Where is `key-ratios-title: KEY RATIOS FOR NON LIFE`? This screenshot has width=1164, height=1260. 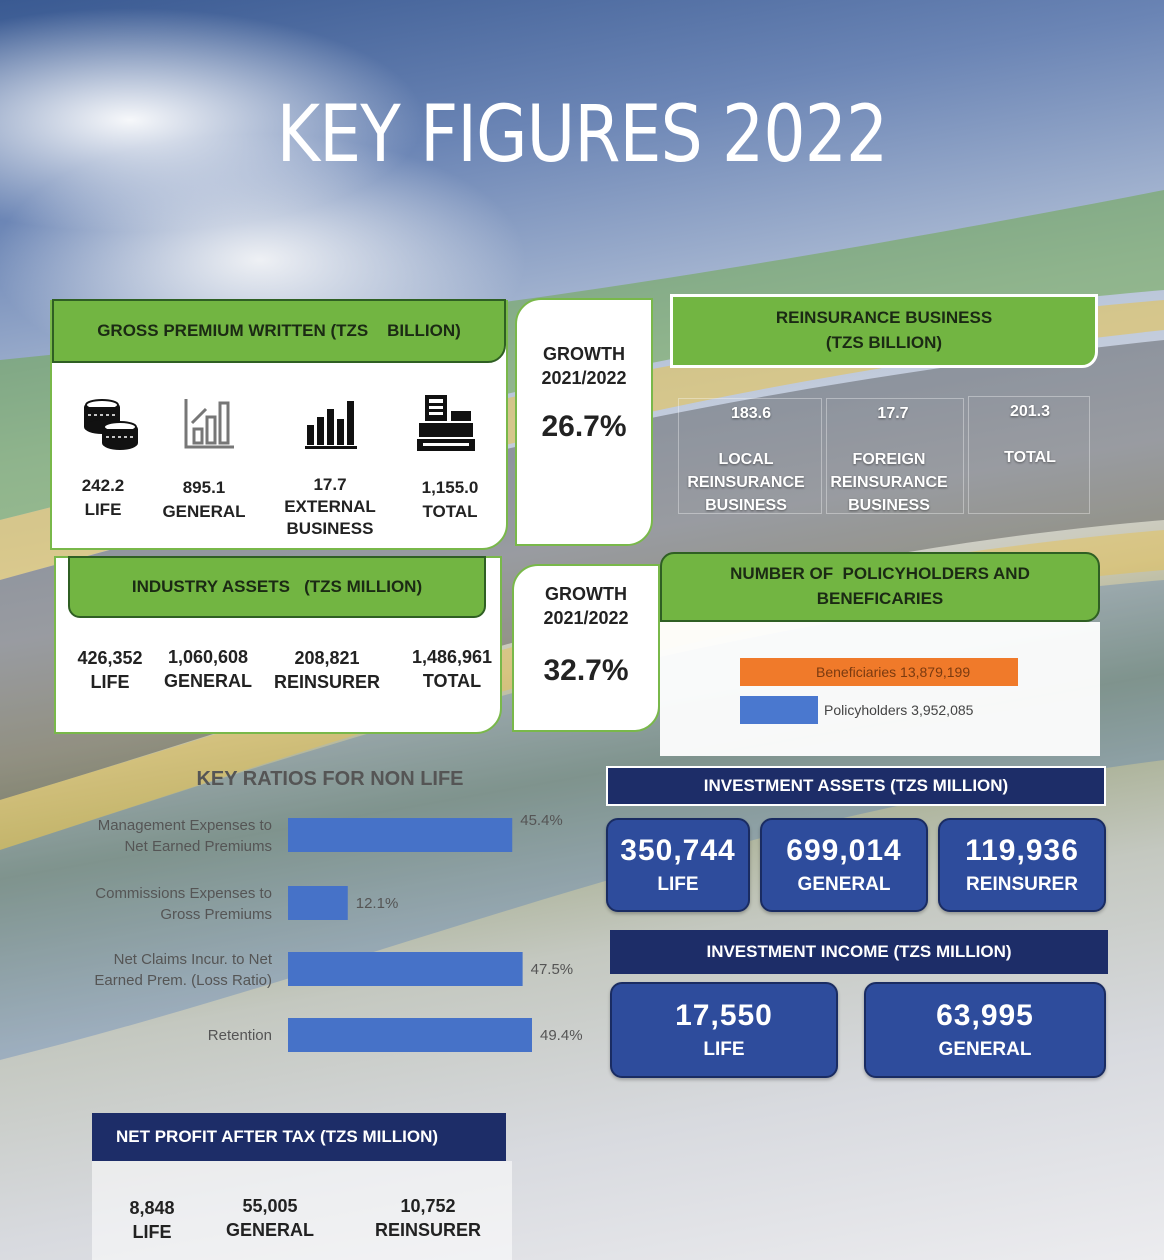 key-ratios-title: KEY RATIOS FOR NON LIFE is located at coordinates (330, 779).